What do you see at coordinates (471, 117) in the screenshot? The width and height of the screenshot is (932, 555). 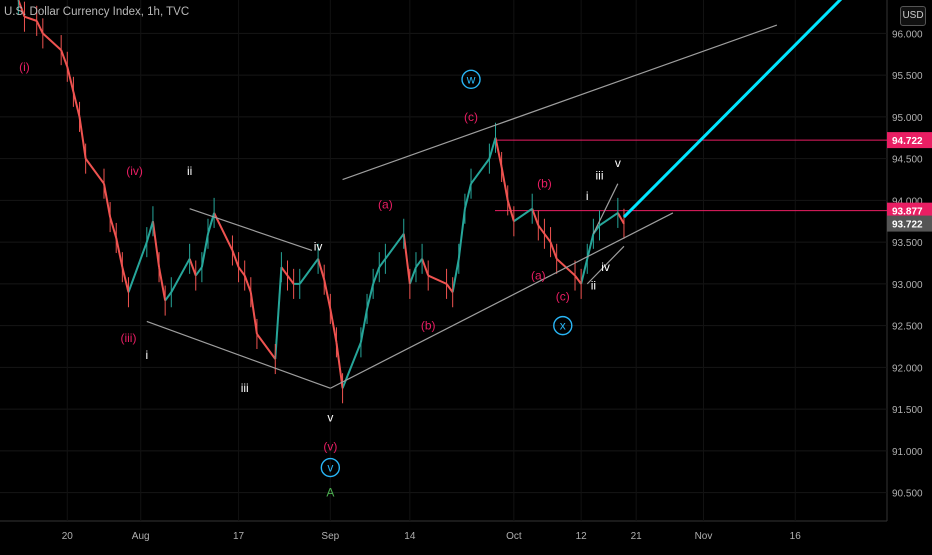 I see `wave-label: (c)` at bounding box center [471, 117].